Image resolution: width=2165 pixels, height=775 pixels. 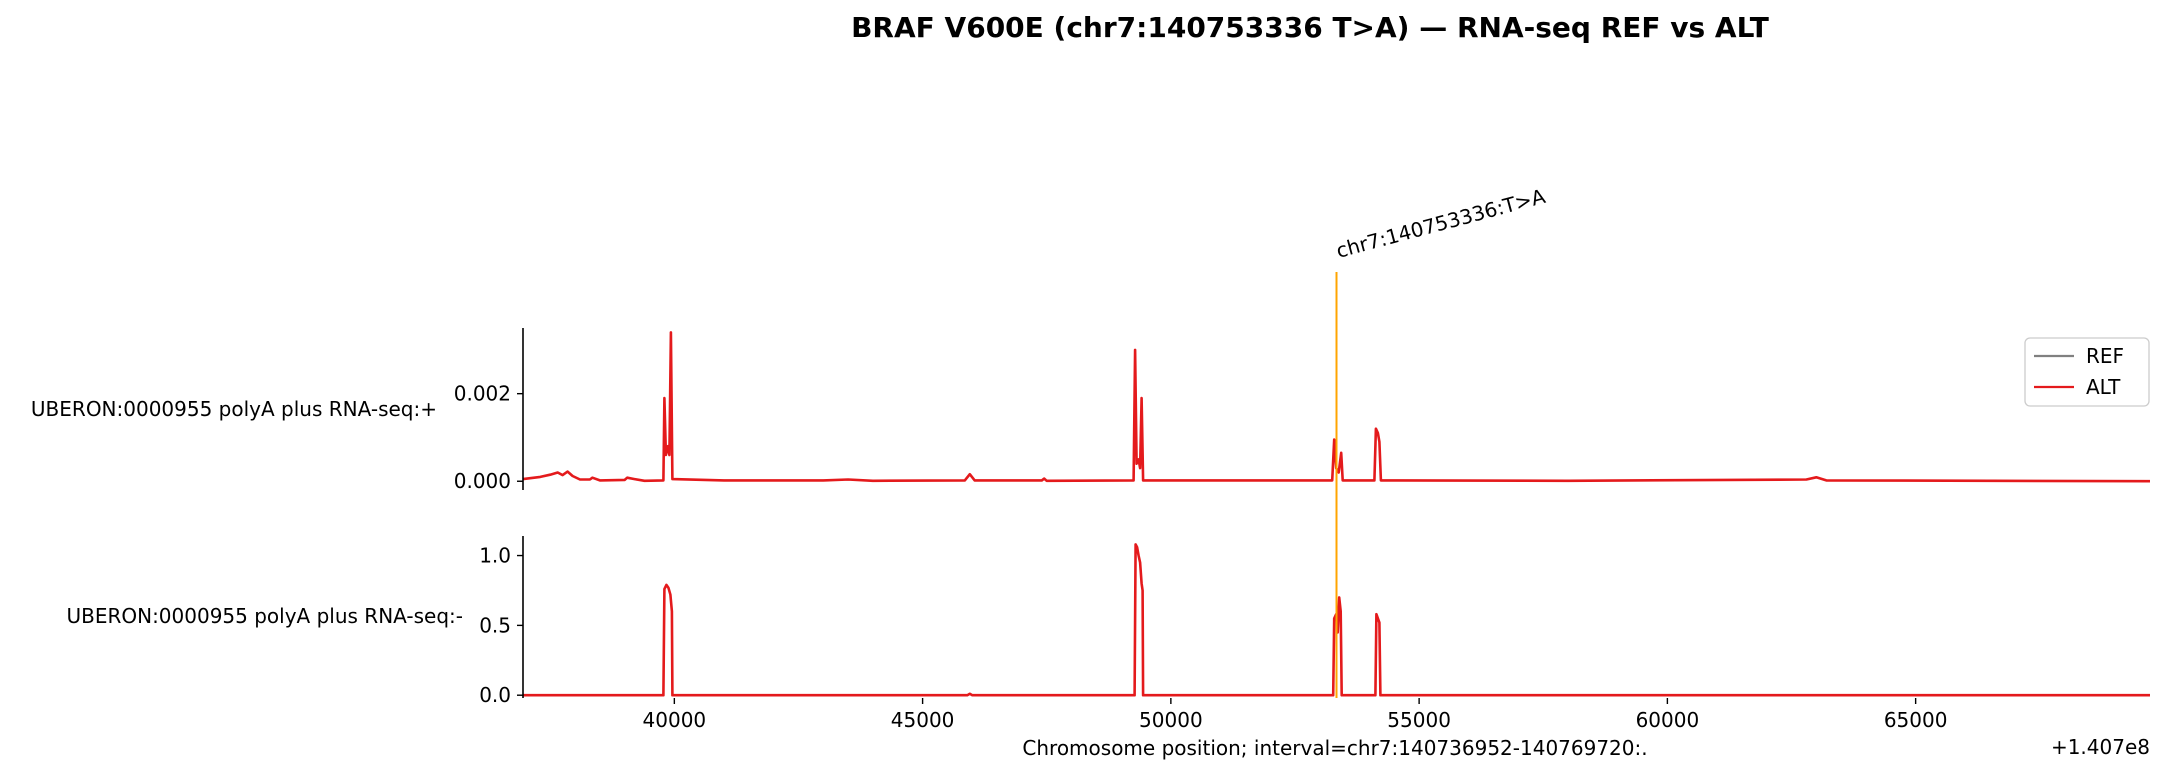 I want to click on panel-bottom-ytick-label: 0.0, so click(x=495, y=695).